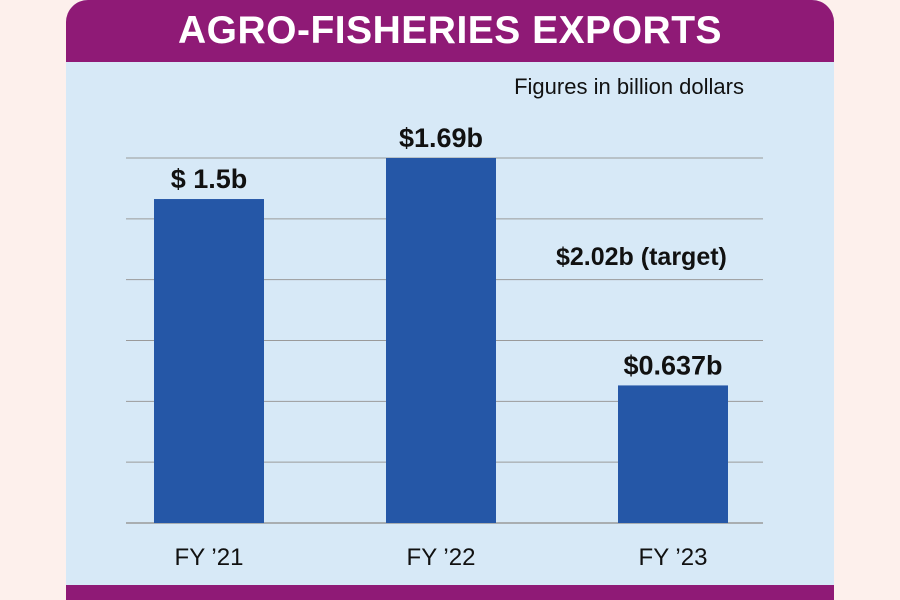  Describe the element at coordinates (672, 365) in the screenshot. I see `data-label: $0.637b` at that location.